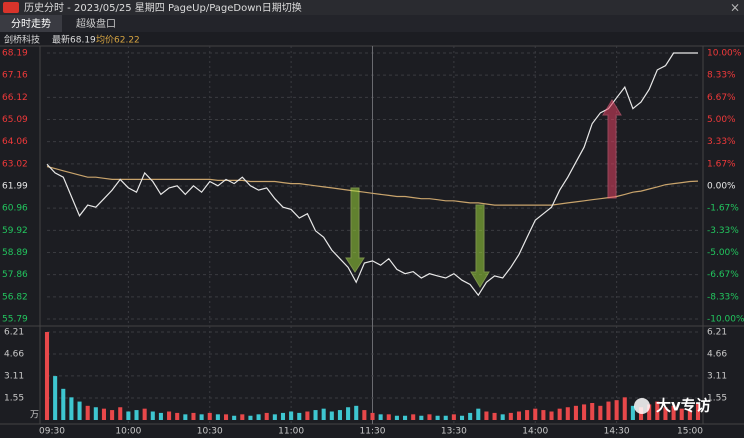 This screenshot has height=438, width=744. What do you see at coordinates (15, 253) in the screenshot?
I see `y-tick-label: 58.89` at bounding box center [15, 253].